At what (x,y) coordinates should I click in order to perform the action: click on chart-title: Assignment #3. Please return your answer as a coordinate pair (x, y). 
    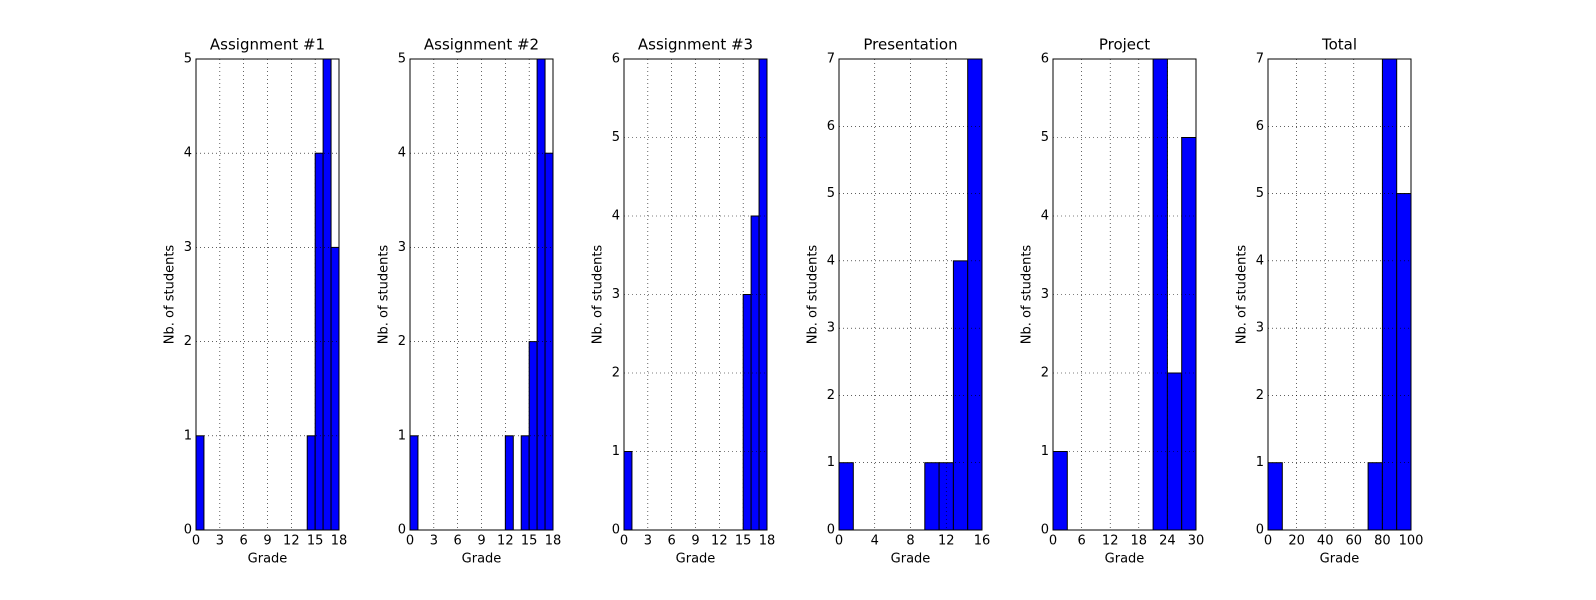
    Looking at the image, I should click on (695, 45).